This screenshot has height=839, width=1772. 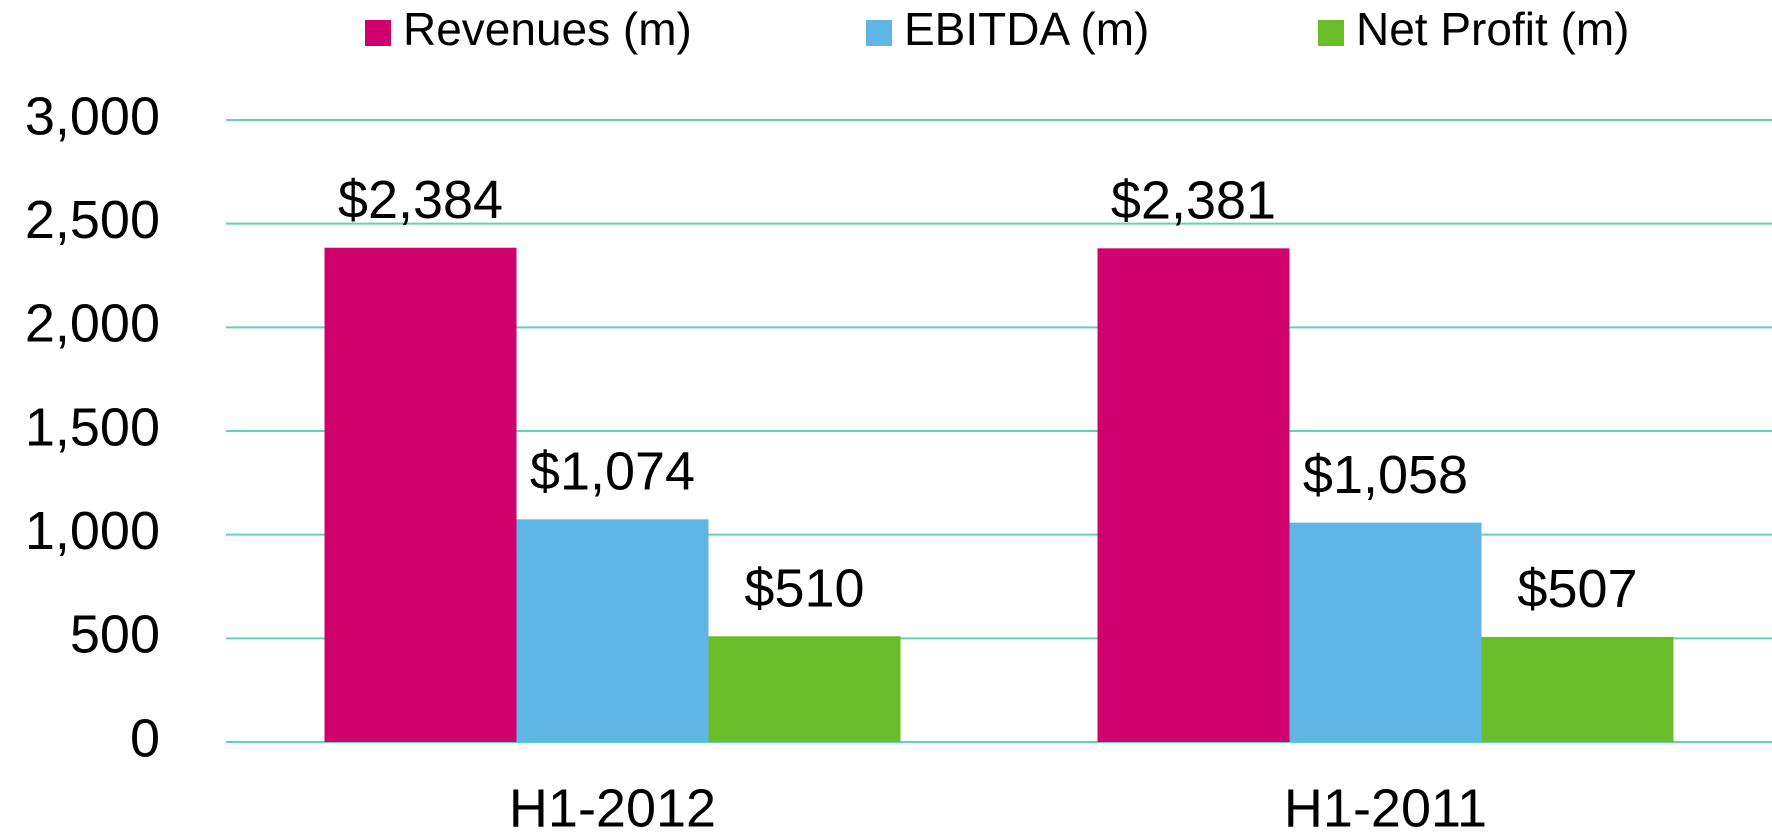 I want to click on x-tick-label: H1-2011, so click(x=1385, y=808).